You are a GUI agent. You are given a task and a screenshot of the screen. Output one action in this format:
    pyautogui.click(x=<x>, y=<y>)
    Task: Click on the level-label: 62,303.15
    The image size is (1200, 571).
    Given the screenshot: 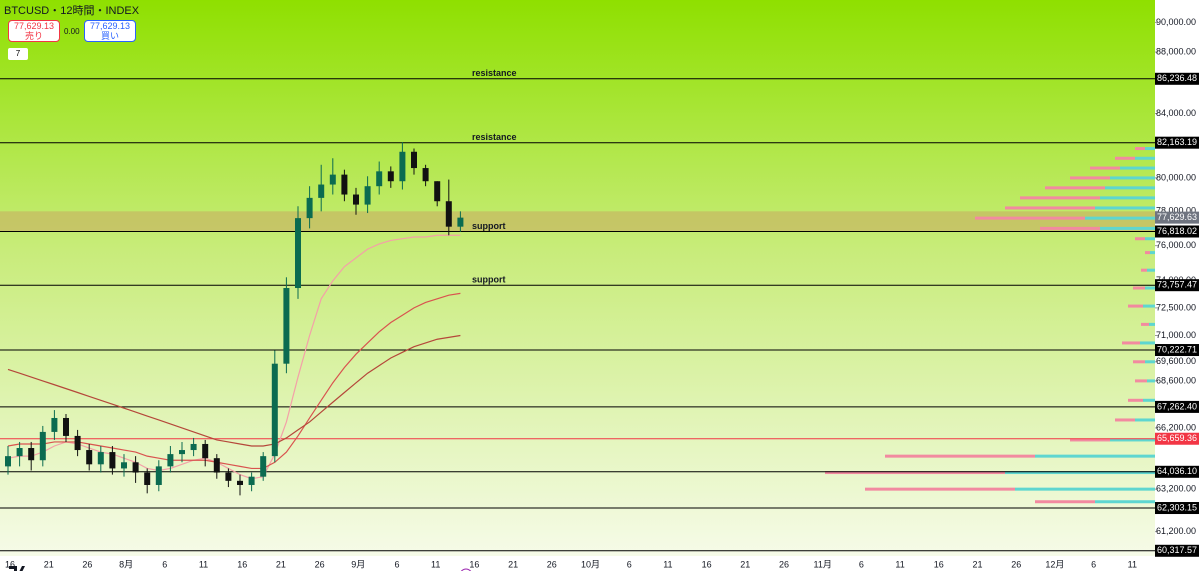 What is the action you would take?
    pyautogui.click(x=1177, y=507)
    